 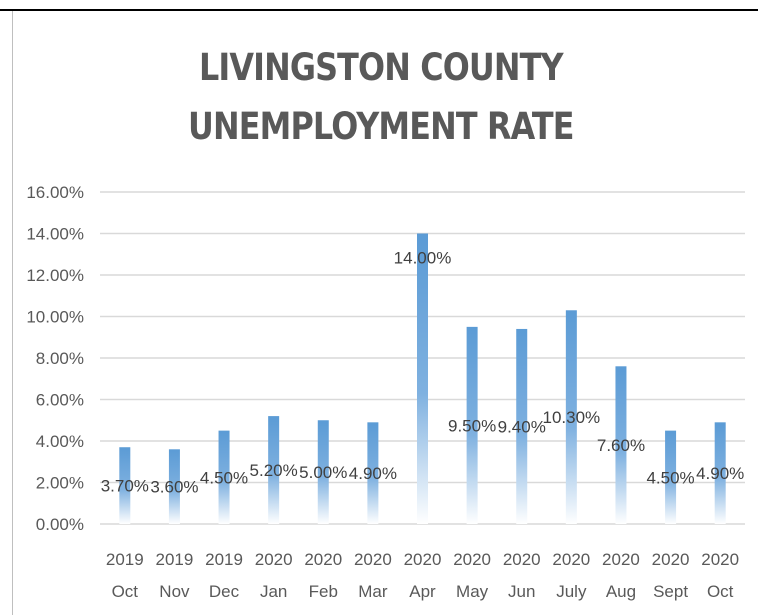 What do you see at coordinates (273, 591) in the screenshot?
I see `x-category-month: Jan` at bounding box center [273, 591].